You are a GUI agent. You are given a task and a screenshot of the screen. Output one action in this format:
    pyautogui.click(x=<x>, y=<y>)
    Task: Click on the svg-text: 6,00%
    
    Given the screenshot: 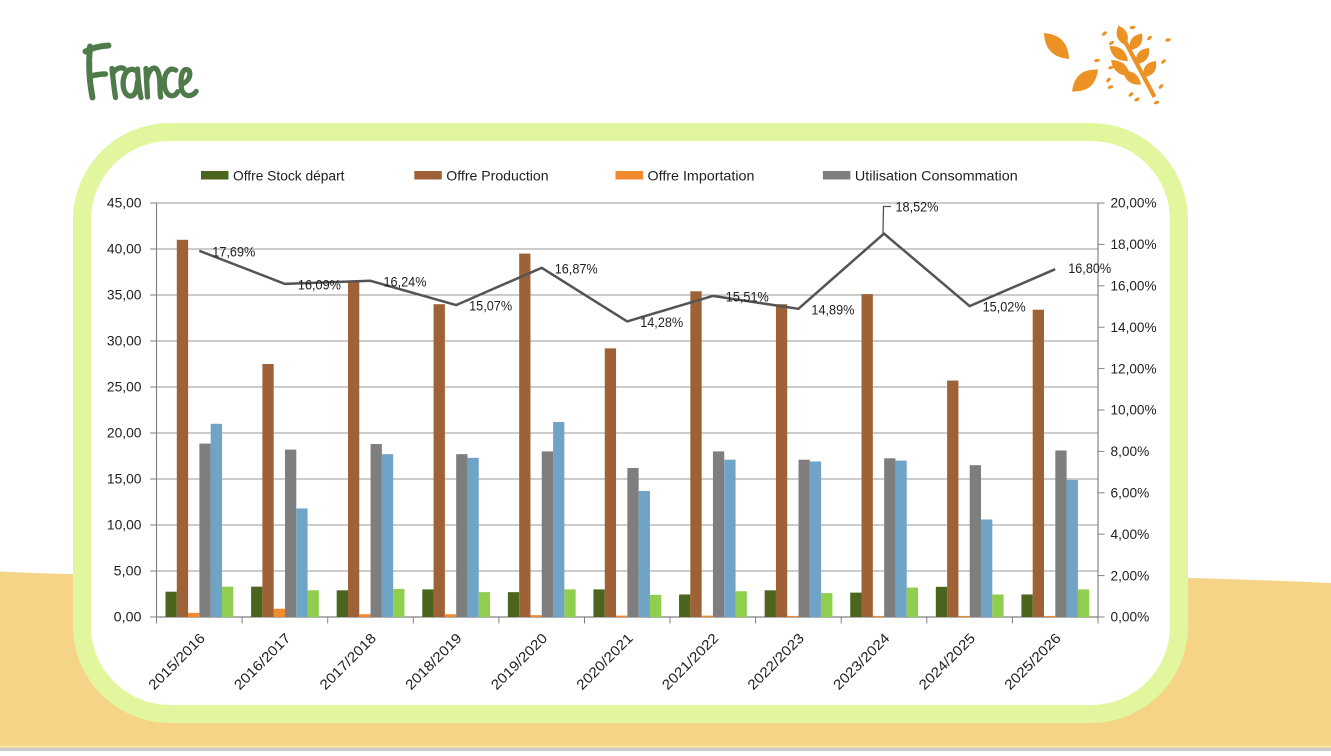 What is the action you would take?
    pyautogui.click(x=1130, y=493)
    